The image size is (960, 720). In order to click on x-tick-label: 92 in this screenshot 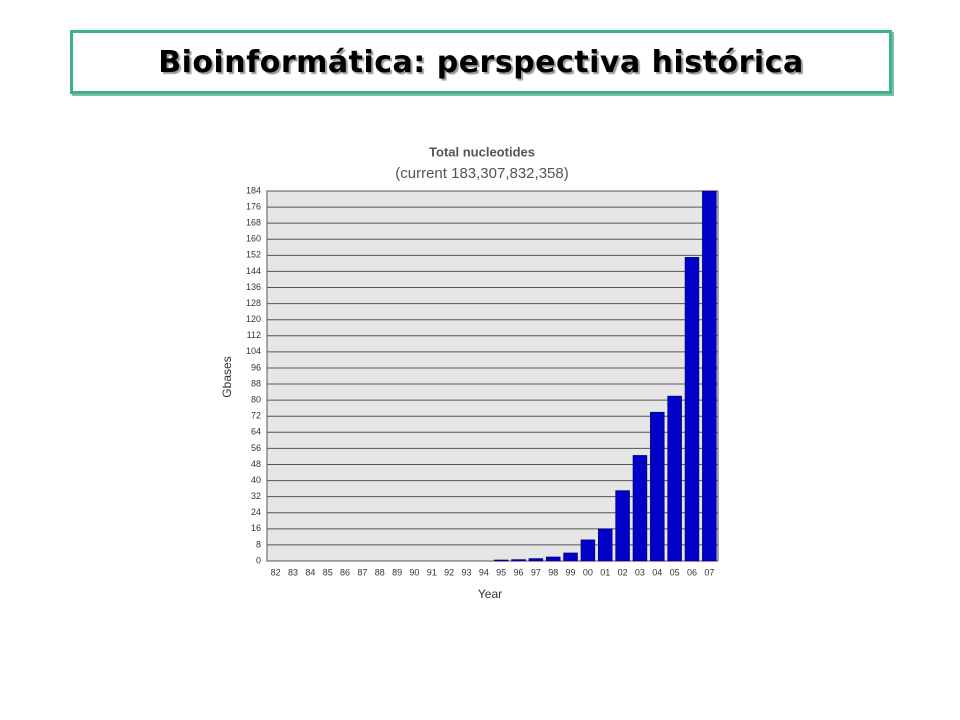, I will do `click(449, 572)`.